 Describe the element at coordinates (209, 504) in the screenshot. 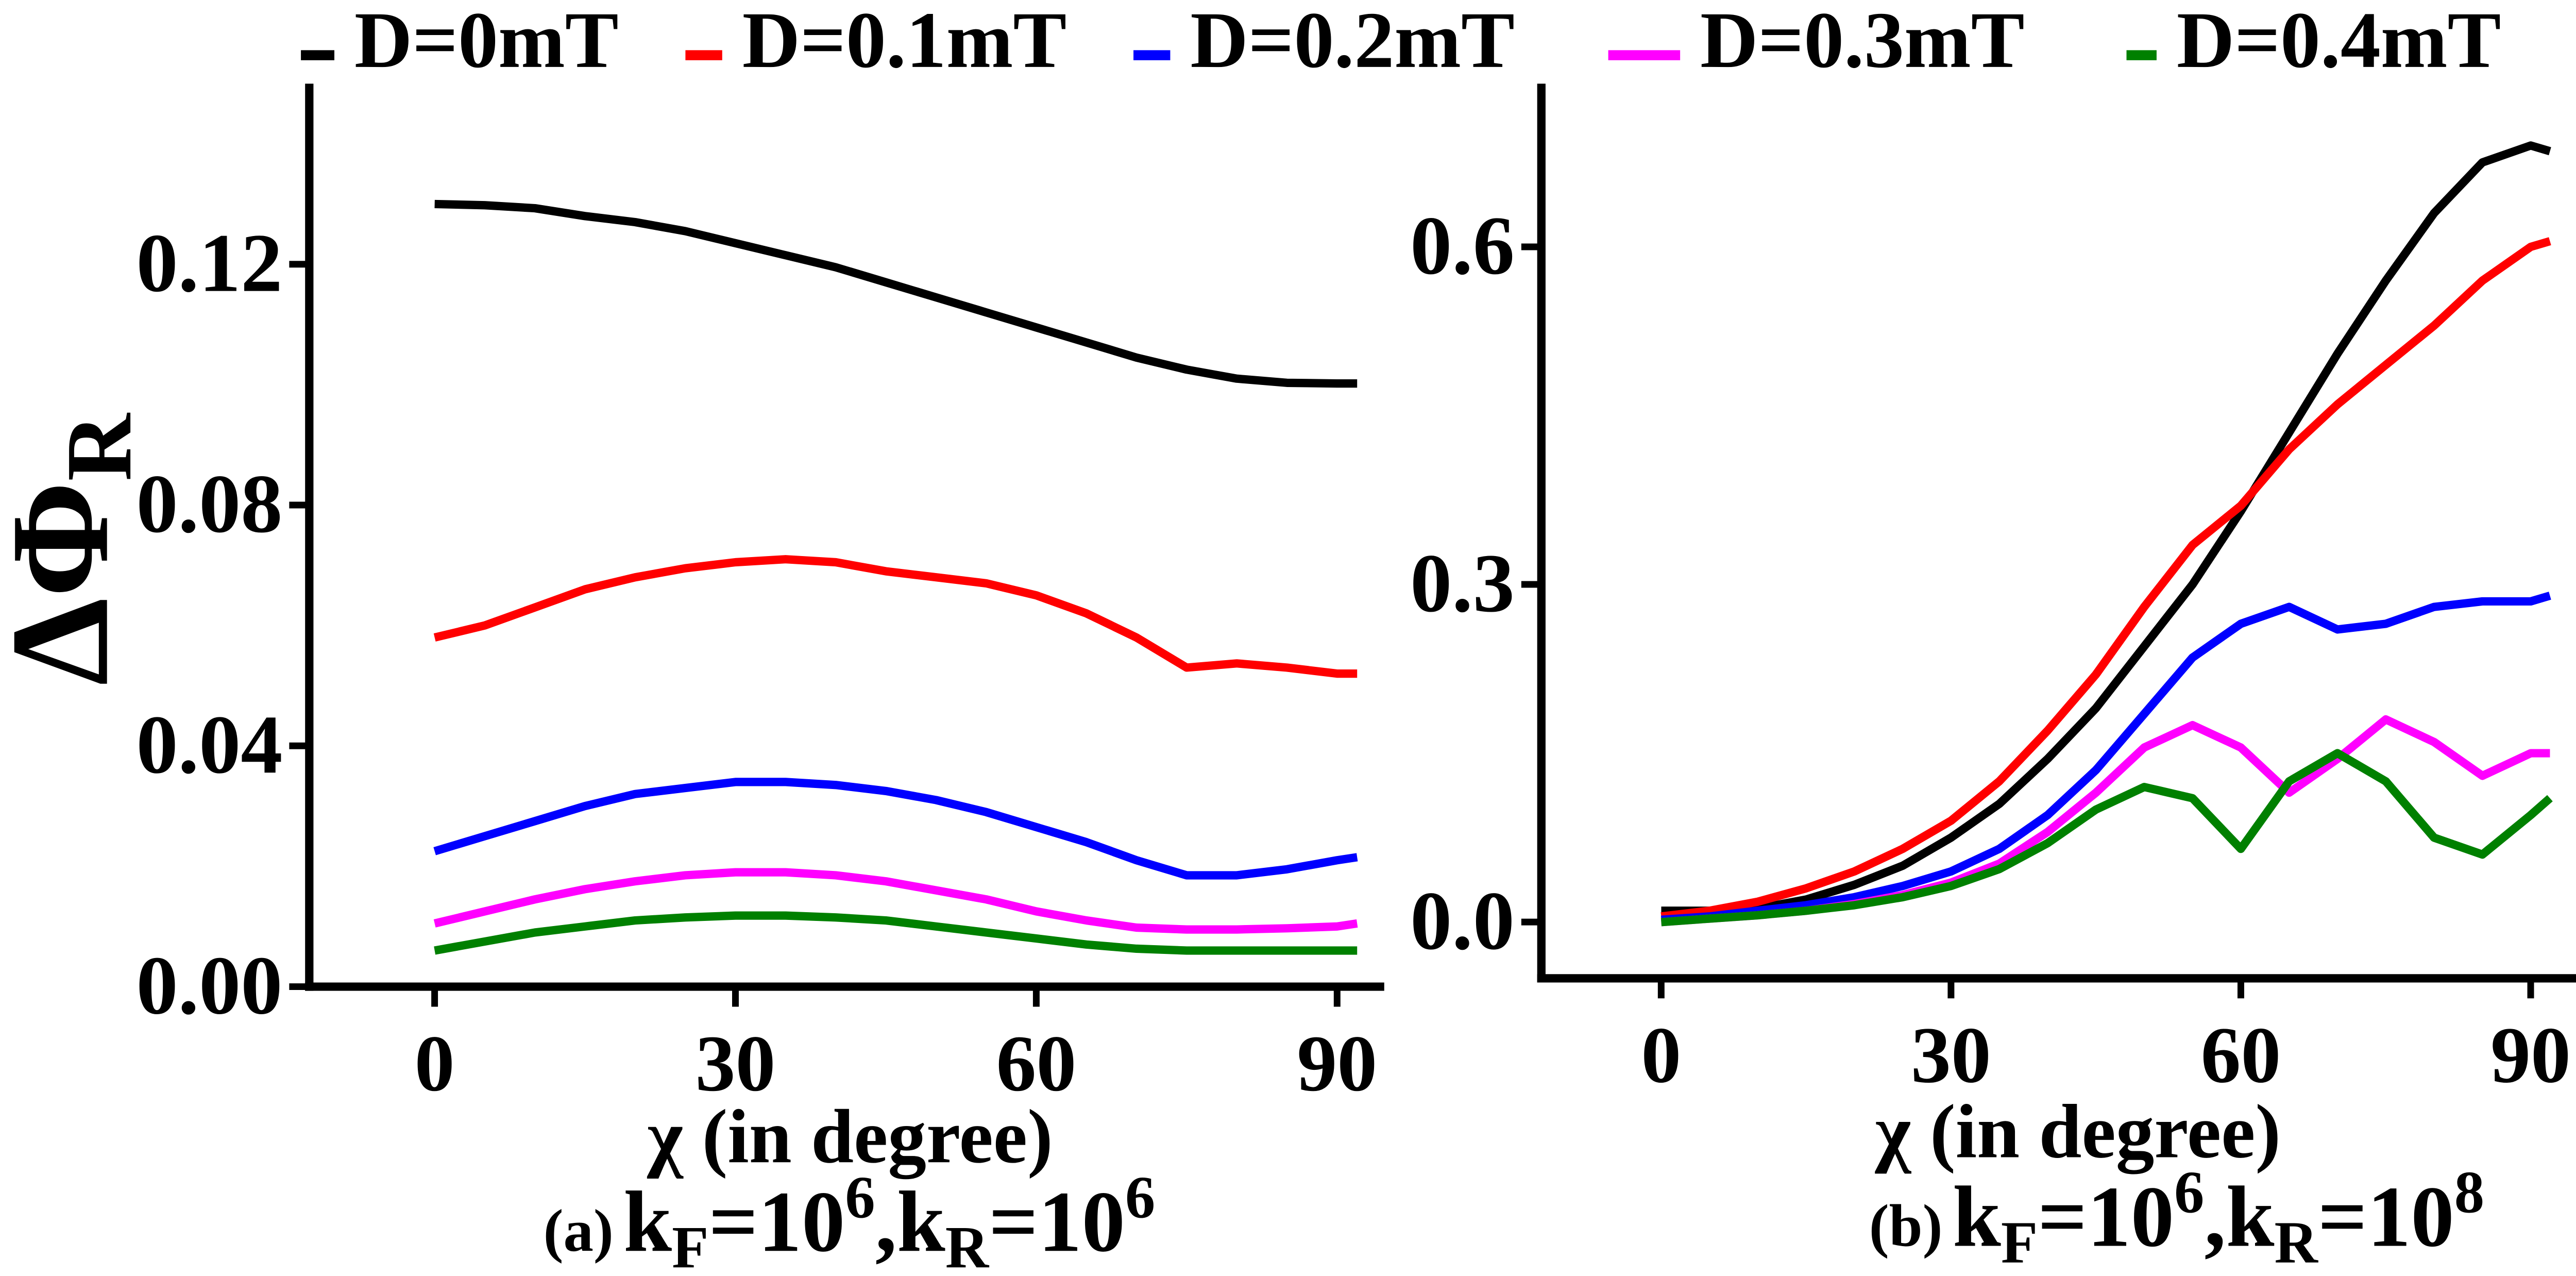

I see `y-tick-label: 0.08` at that location.